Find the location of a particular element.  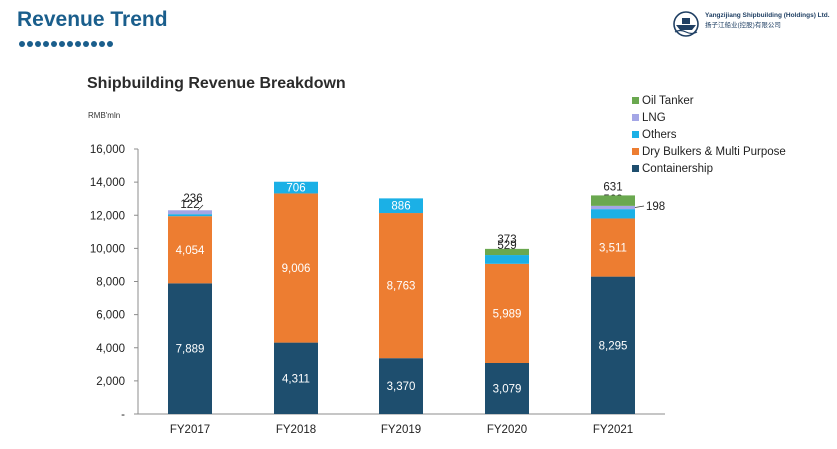

data-label: 5,989 is located at coordinates (507, 314).